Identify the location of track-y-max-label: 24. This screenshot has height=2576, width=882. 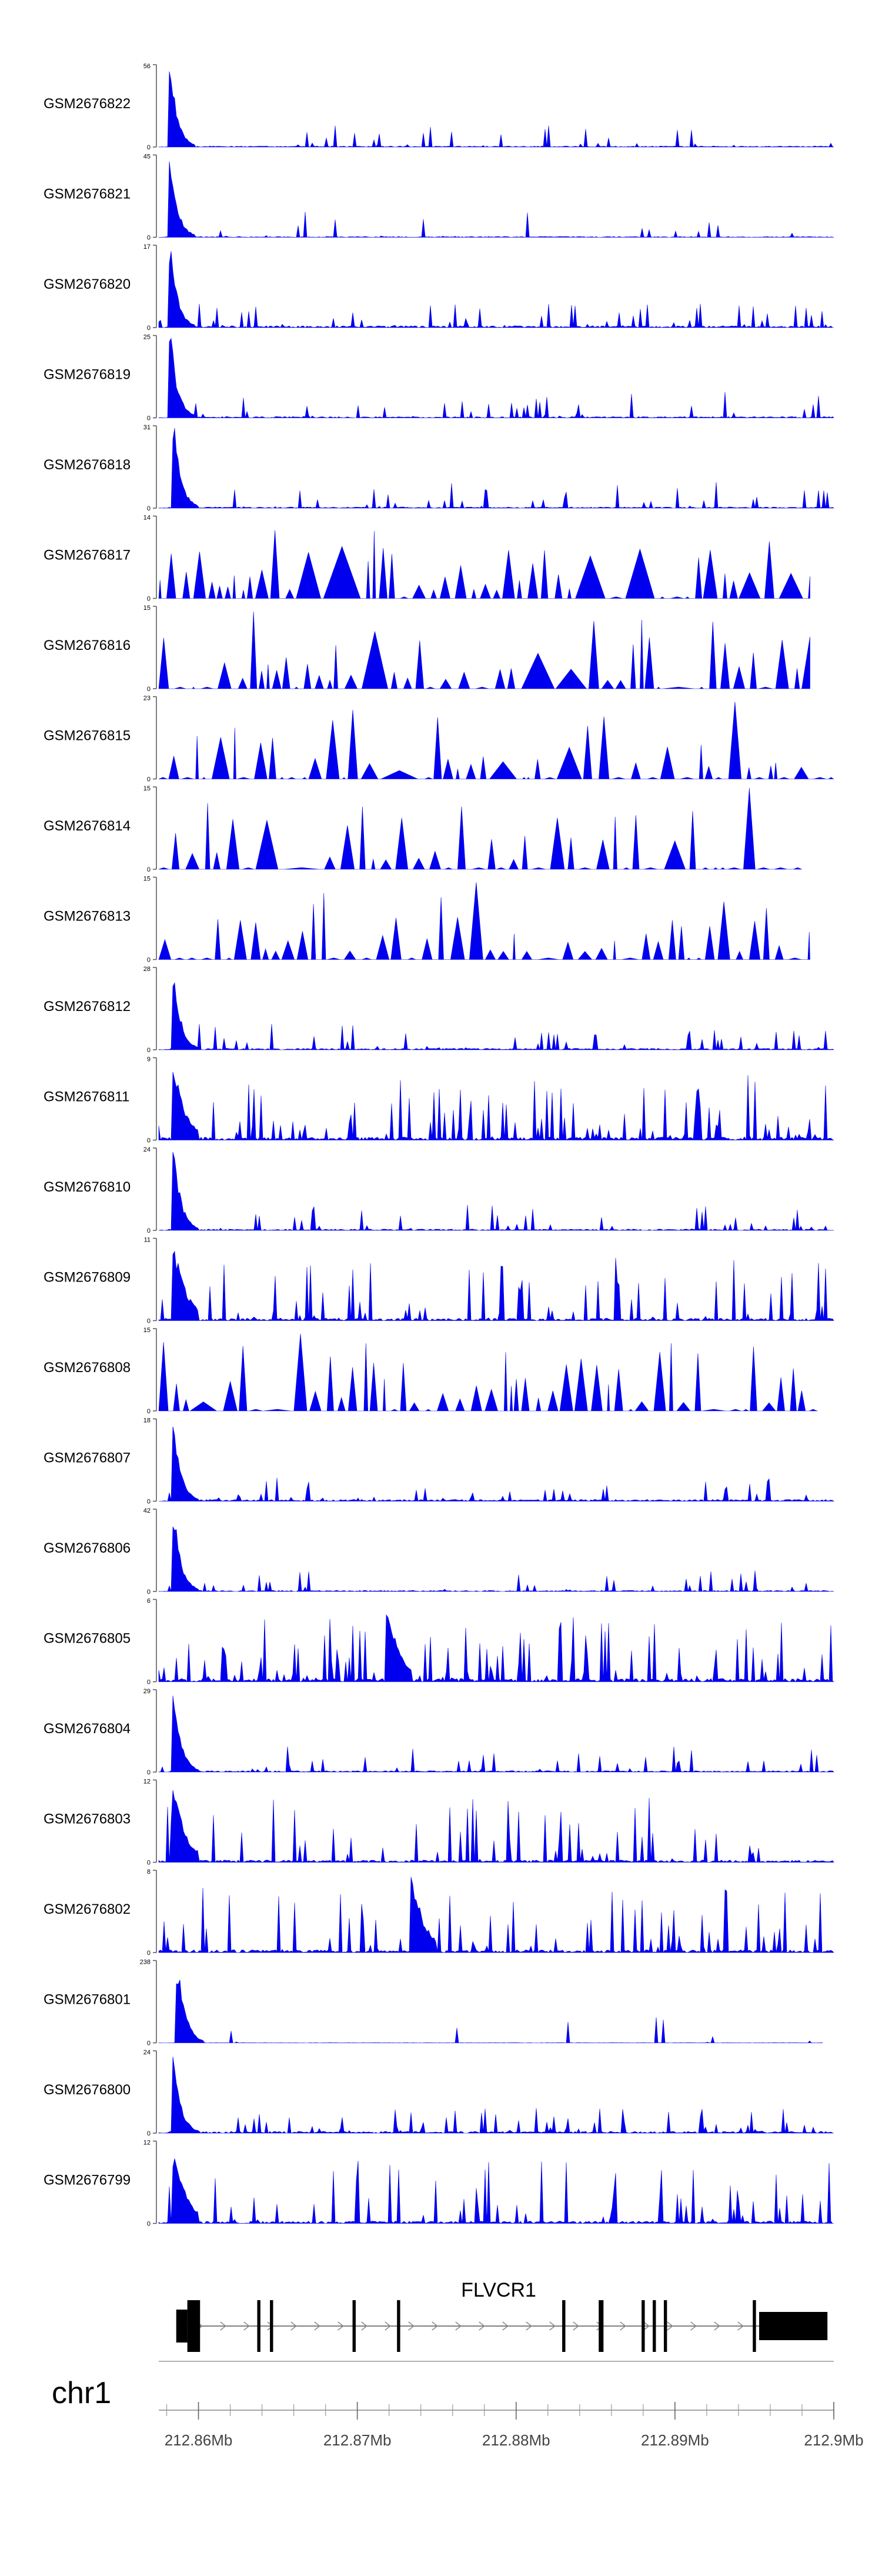
(147, 2052).